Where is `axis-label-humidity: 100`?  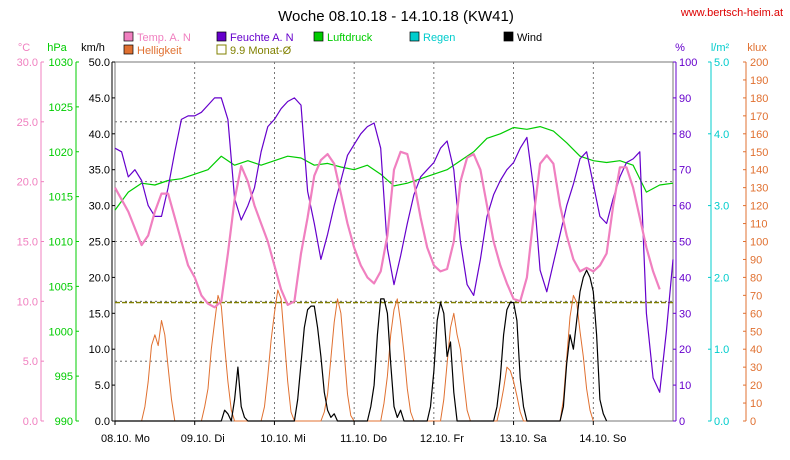 axis-label-humidity: 100 is located at coordinates (688, 63).